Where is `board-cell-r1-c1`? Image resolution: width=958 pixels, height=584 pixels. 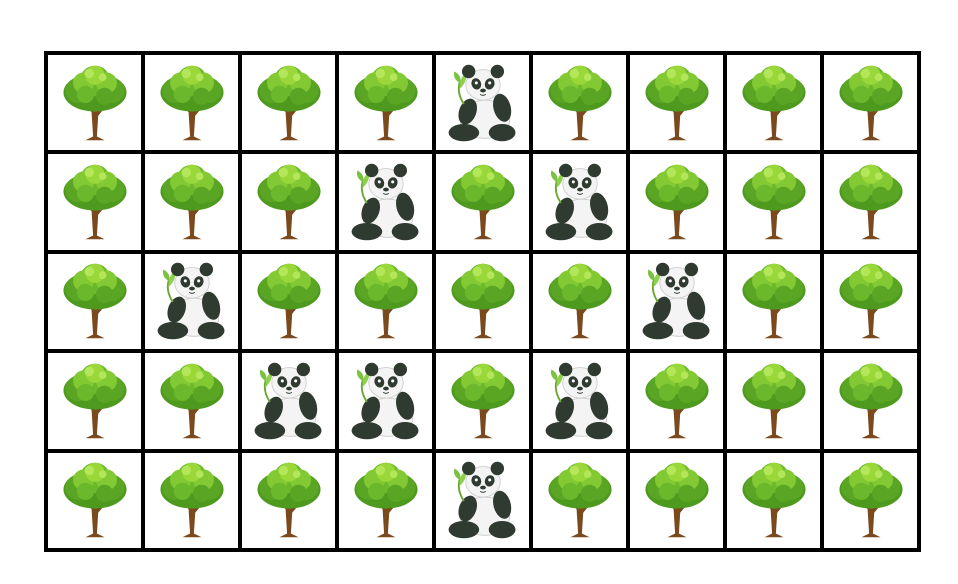 board-cell-r1-c1 is located at coordinates (94, 103).